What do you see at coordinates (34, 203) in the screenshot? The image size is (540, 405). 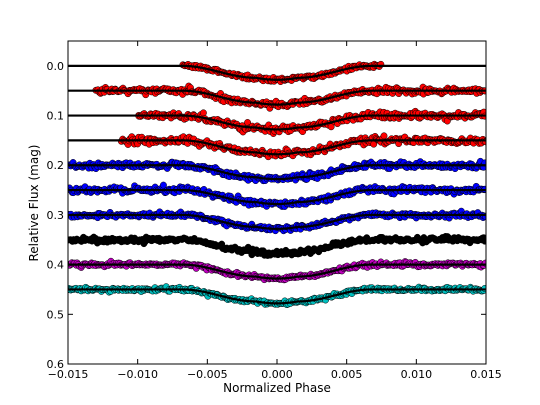 I see `y-axis-label: Relative Flux (mag)` at bounding box center [34, 203].